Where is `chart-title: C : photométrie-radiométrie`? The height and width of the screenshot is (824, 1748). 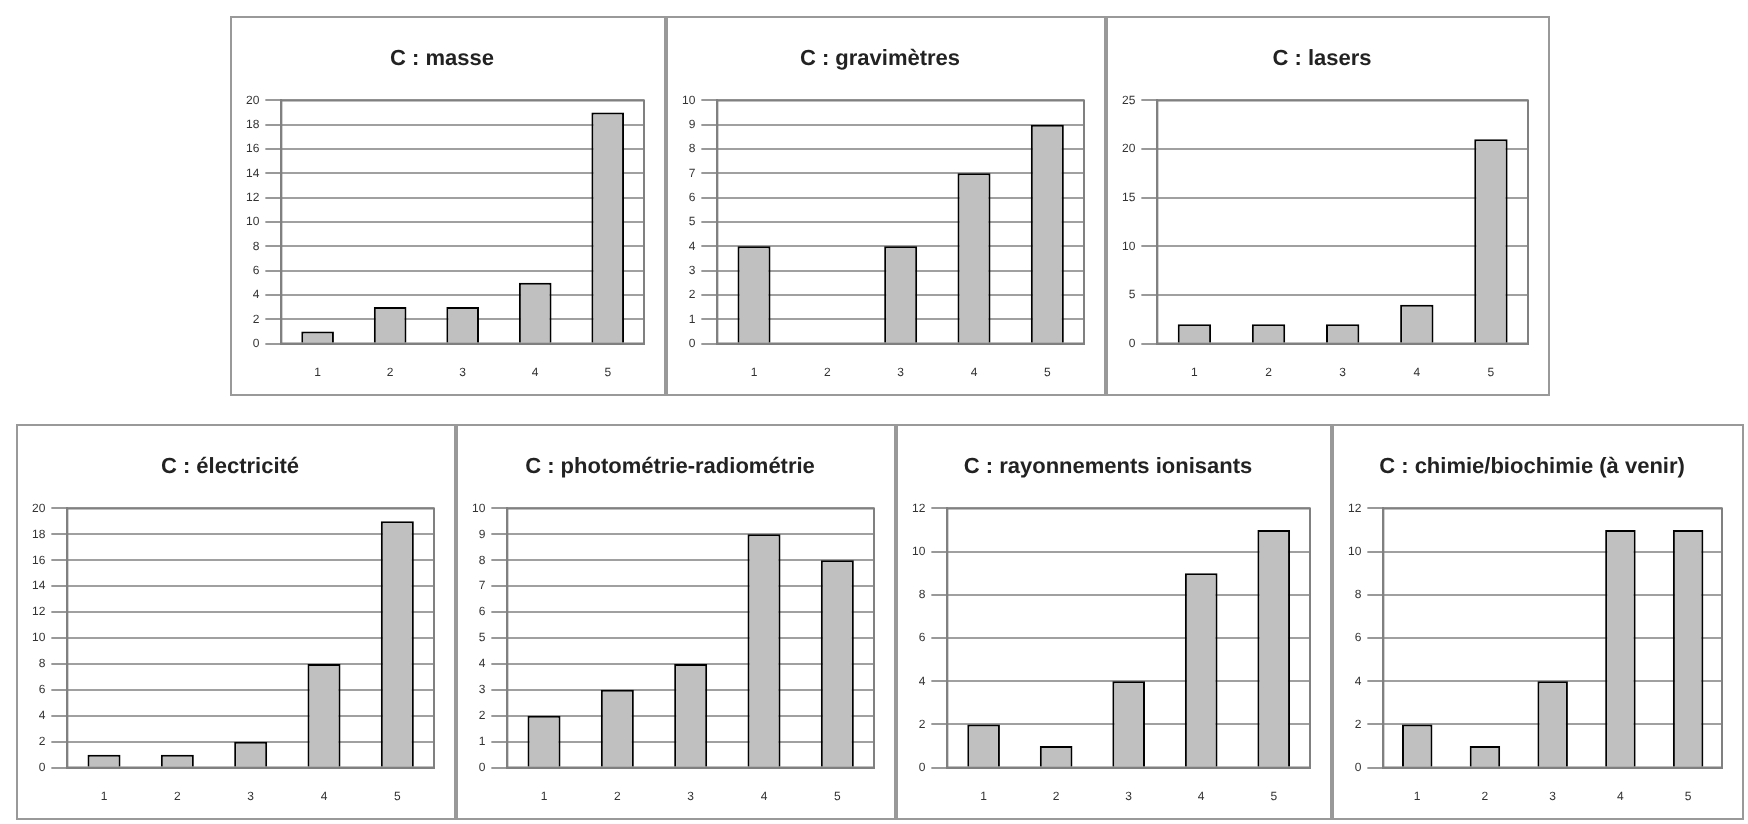
chart-title: C : photométrie-radiométrie is located at coordinates (670, 467).